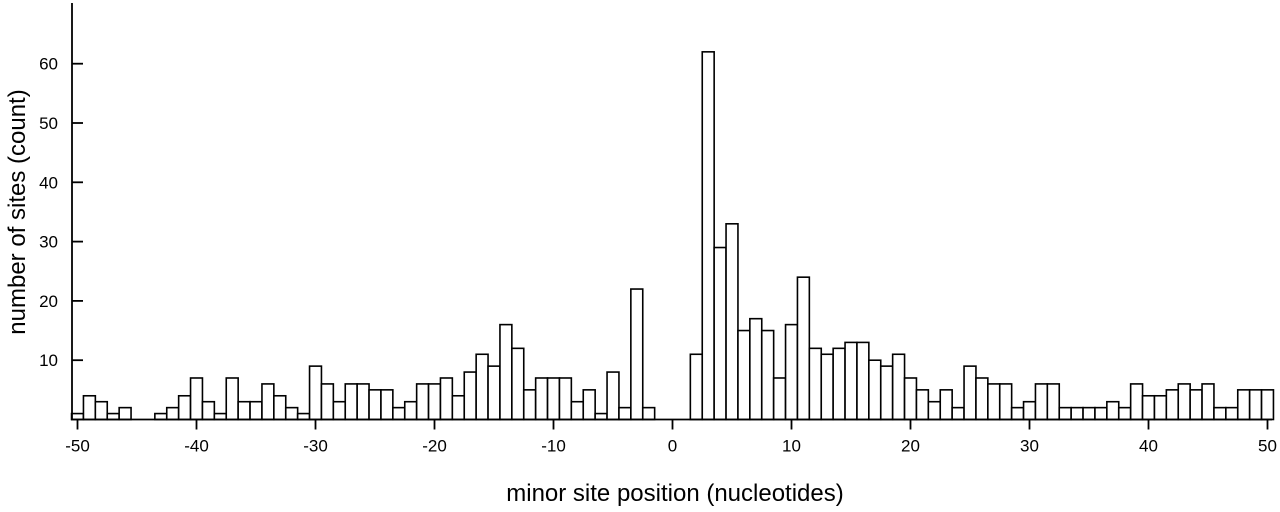 Image resolution: width=1280 pixels, height=512 pixels. I want to click on bar--37, so click(232, 399).